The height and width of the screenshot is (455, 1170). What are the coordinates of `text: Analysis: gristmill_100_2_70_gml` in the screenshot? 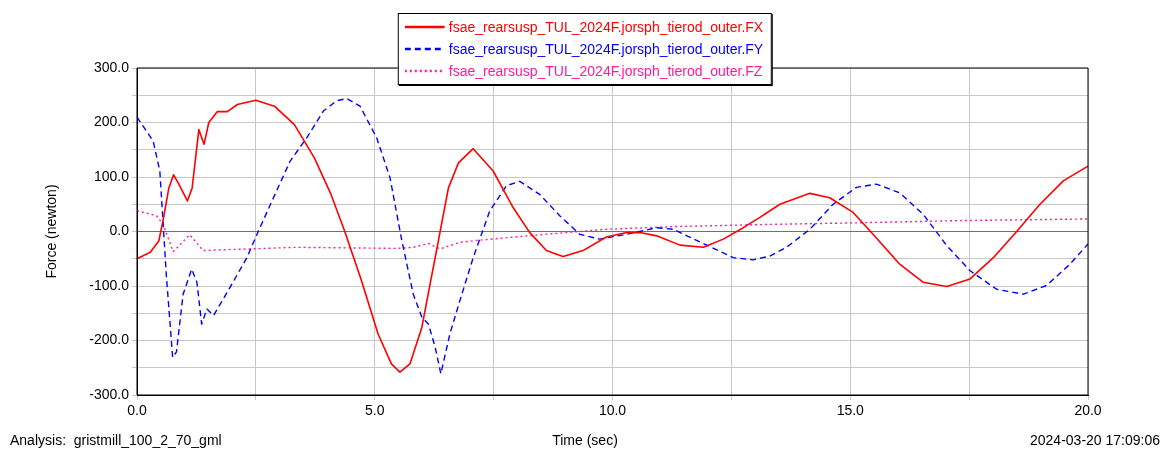 It's located at (116, 440).